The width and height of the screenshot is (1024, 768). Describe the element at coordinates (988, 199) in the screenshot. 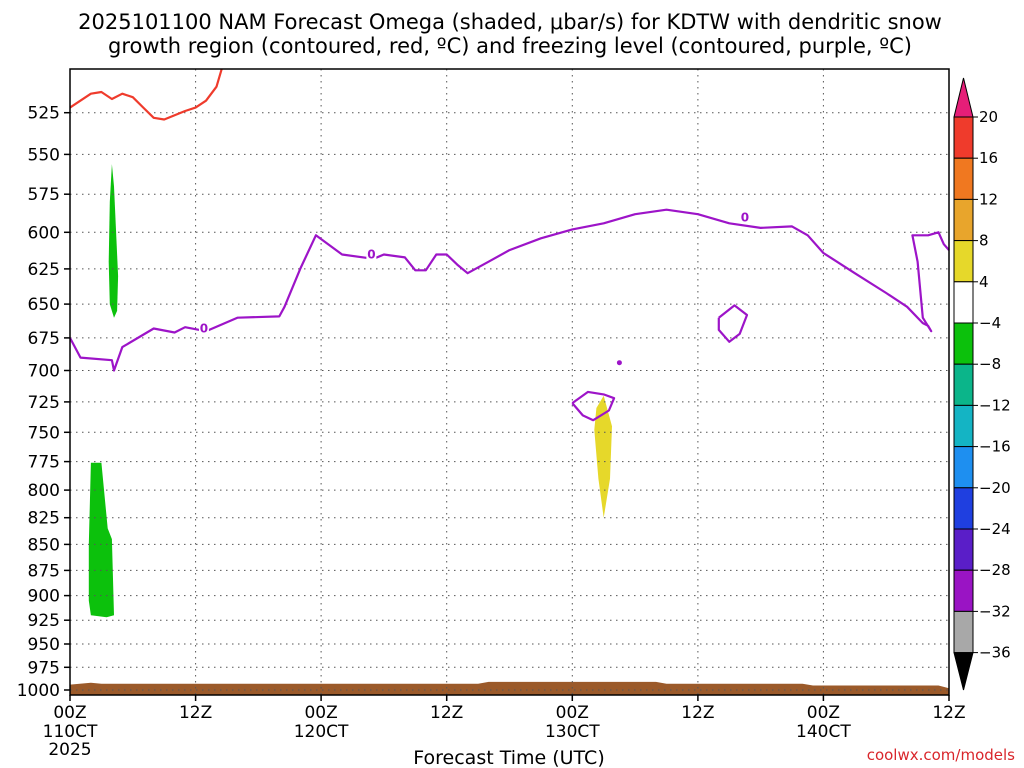

I see `colorbar-label: 12` at that location.